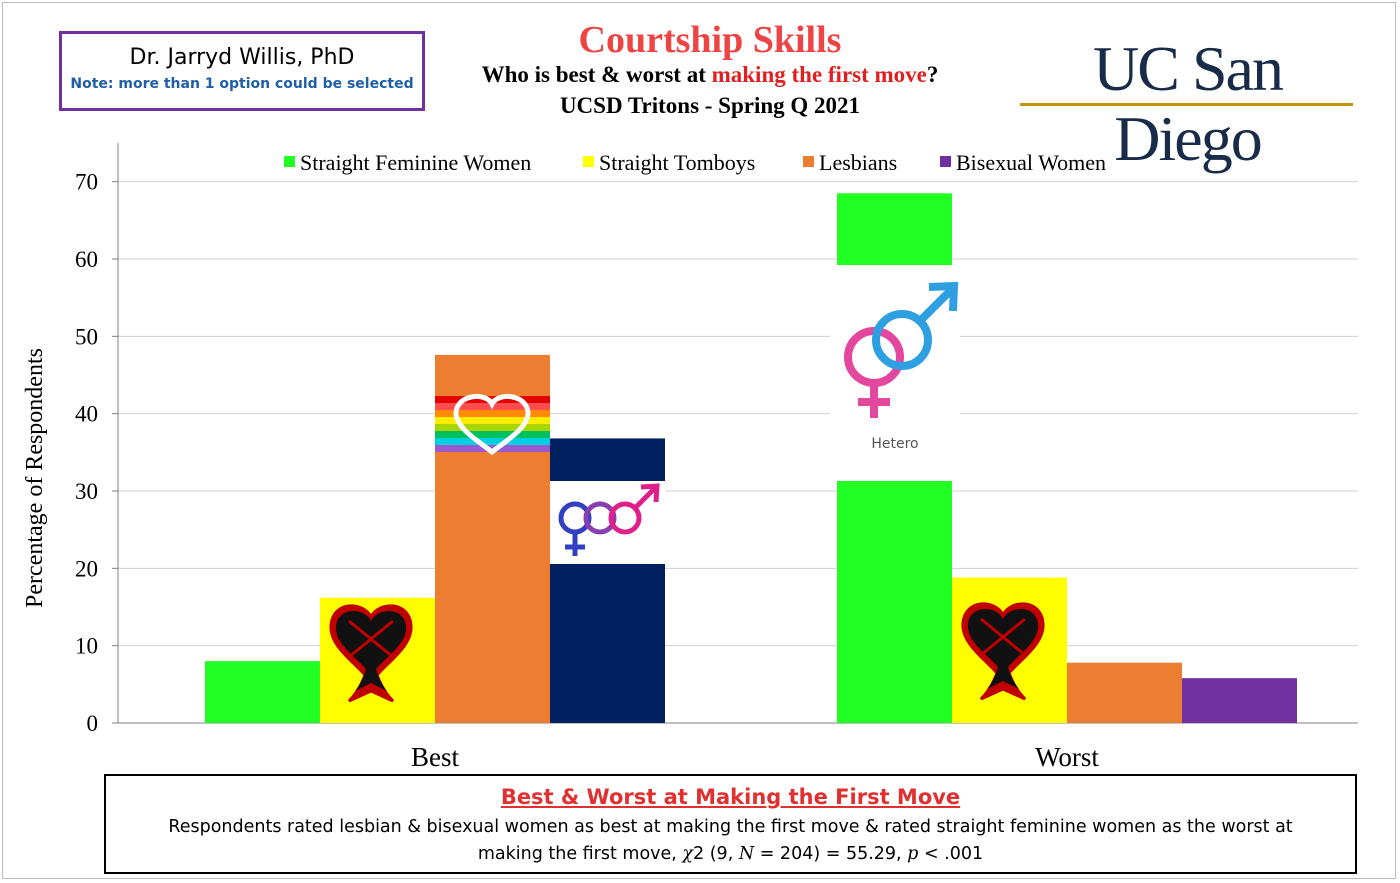 This screenshot has width=1400, height=883. Describe the element at coordinates (650, 493) in the screenshot. I see `bi-arrow-head` at that location.